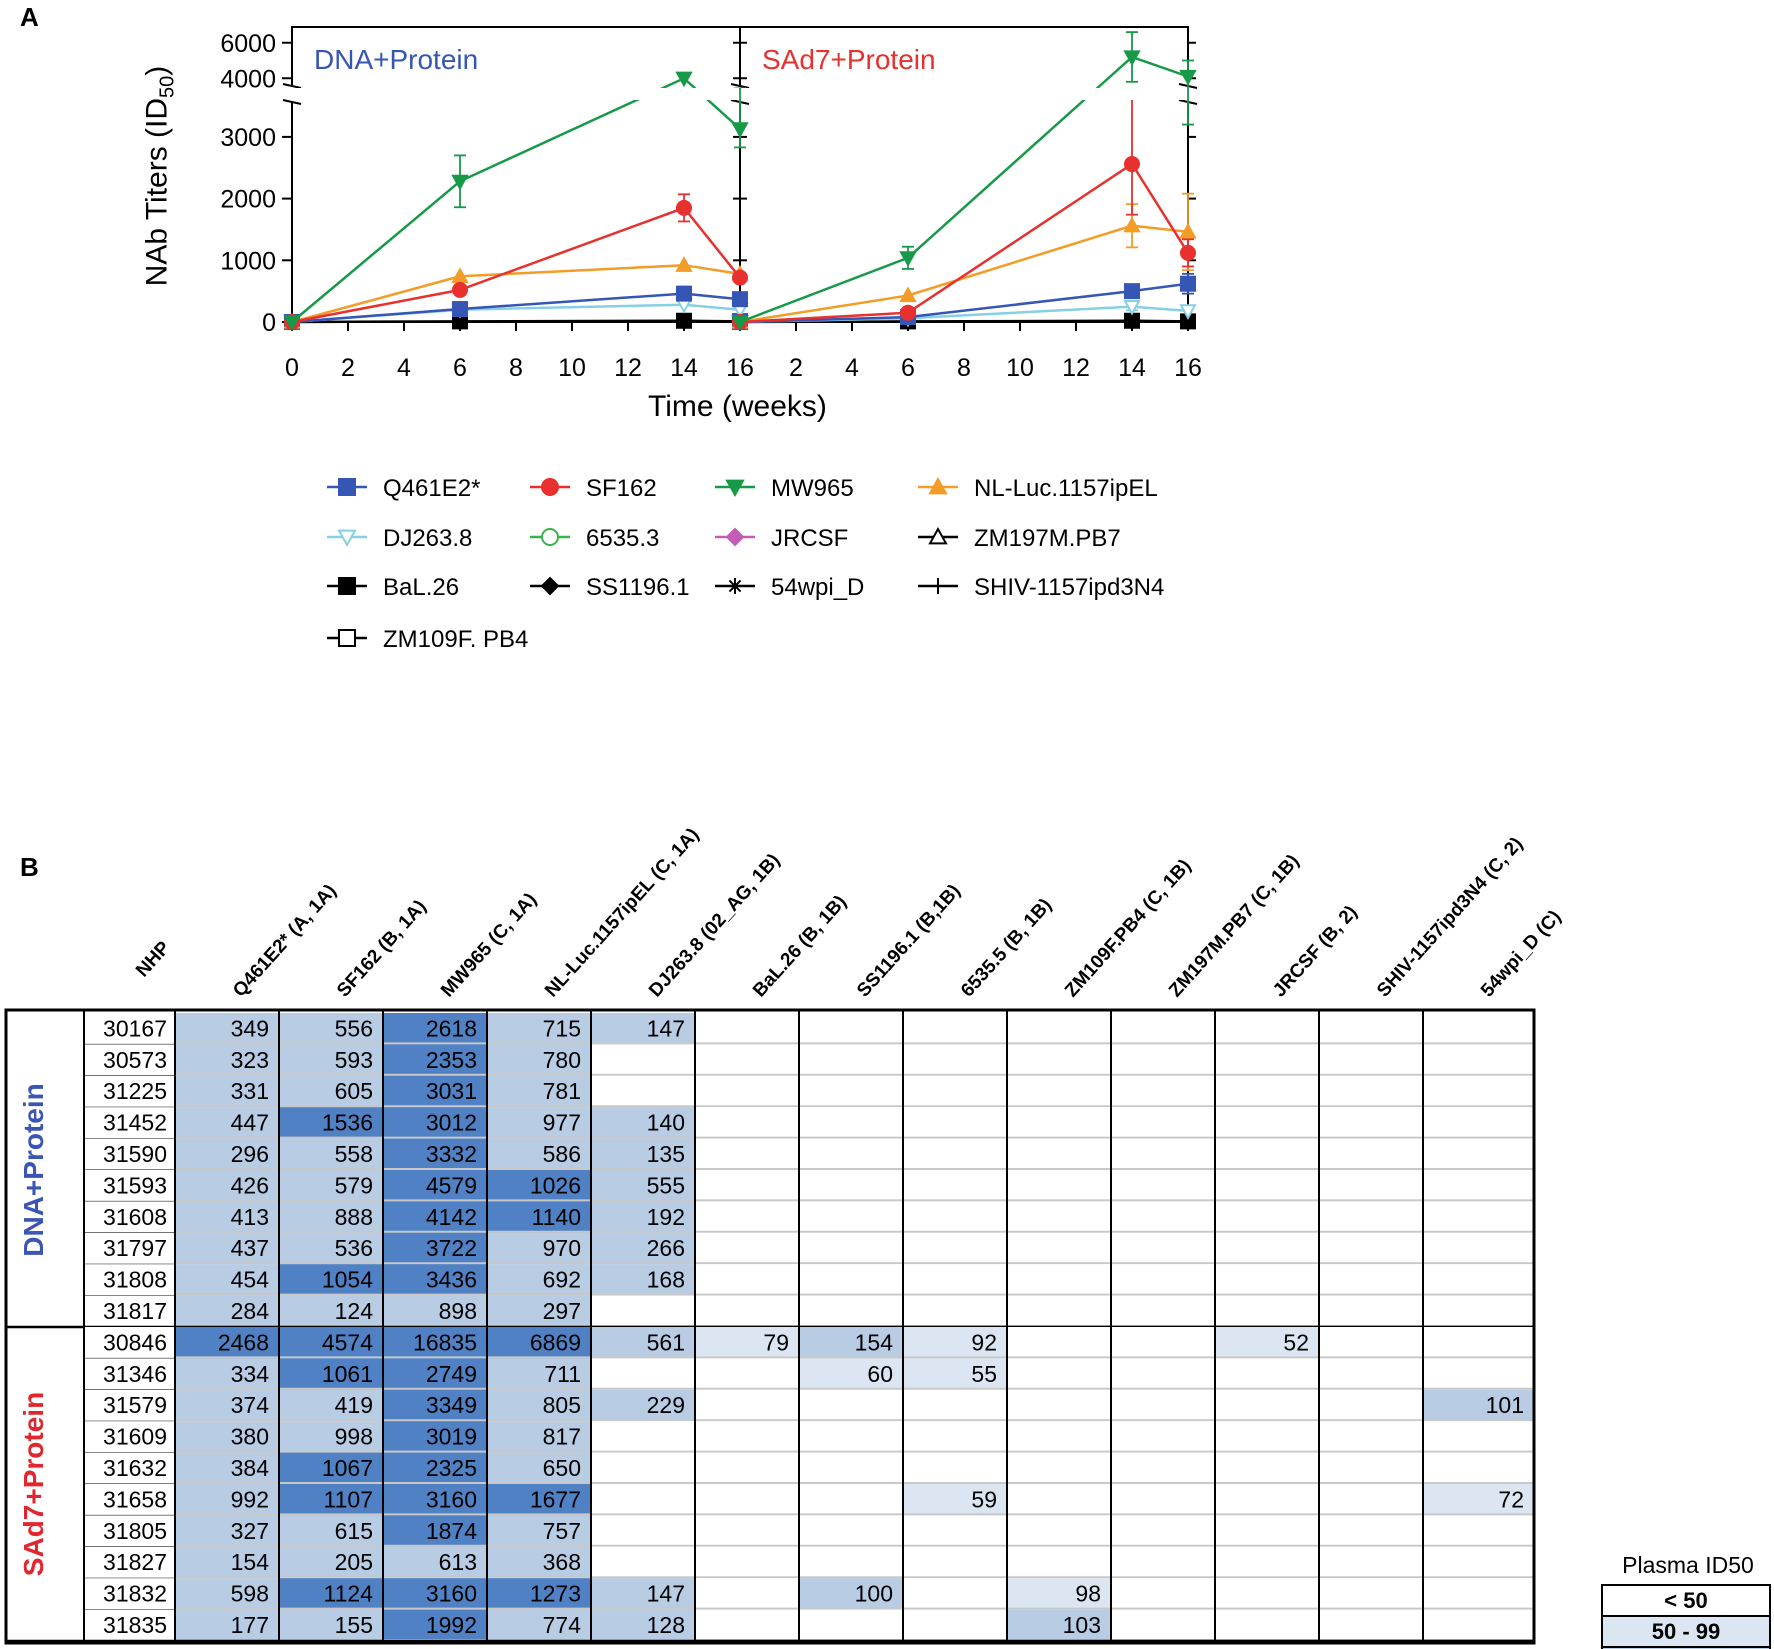  Describe the element at coordinates (431, 488) in the screenshot. I see `legend-label: Q461E2*` at that location.